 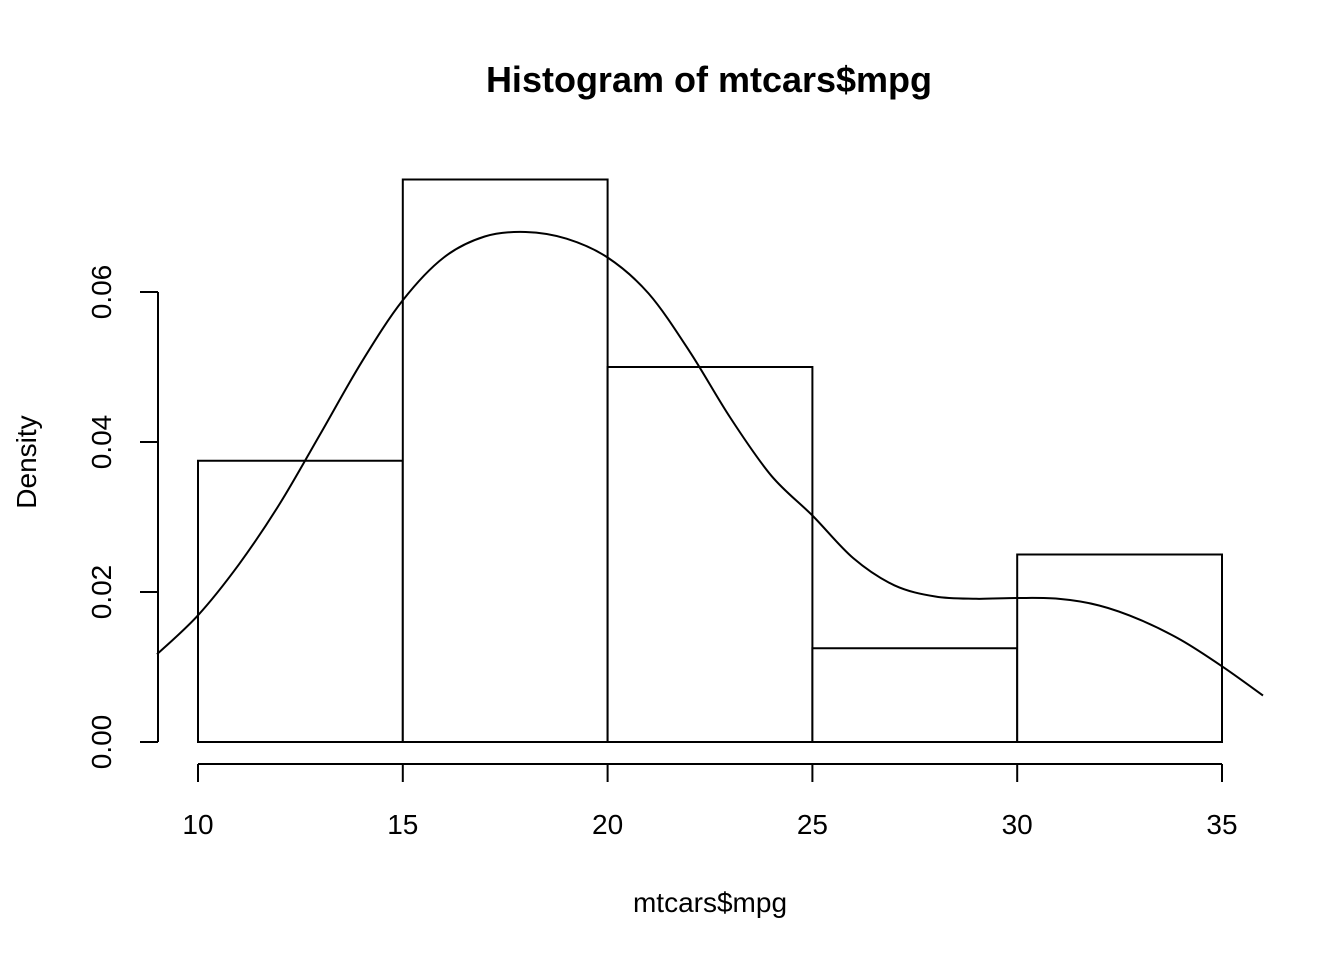 I want to click on x-axis-label: mtcars$mpg, so click(x=710, y=902).